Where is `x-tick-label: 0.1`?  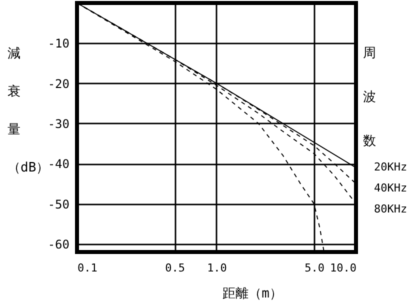 x-tick-label: 0.1 is located at coordinates (88, 268).